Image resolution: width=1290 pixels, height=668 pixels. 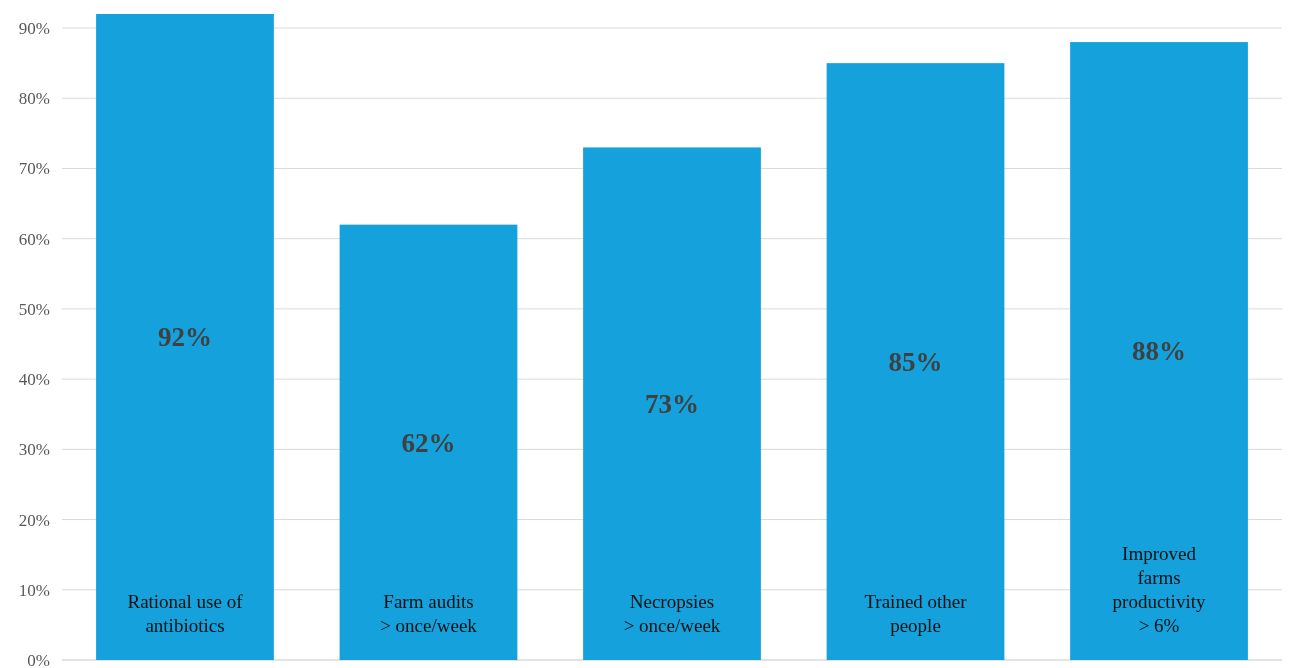 What do you see at coordinates (34, 169) in the screenshot?
I see `y-tick-label: 70%` at bounding box center [34, 169].